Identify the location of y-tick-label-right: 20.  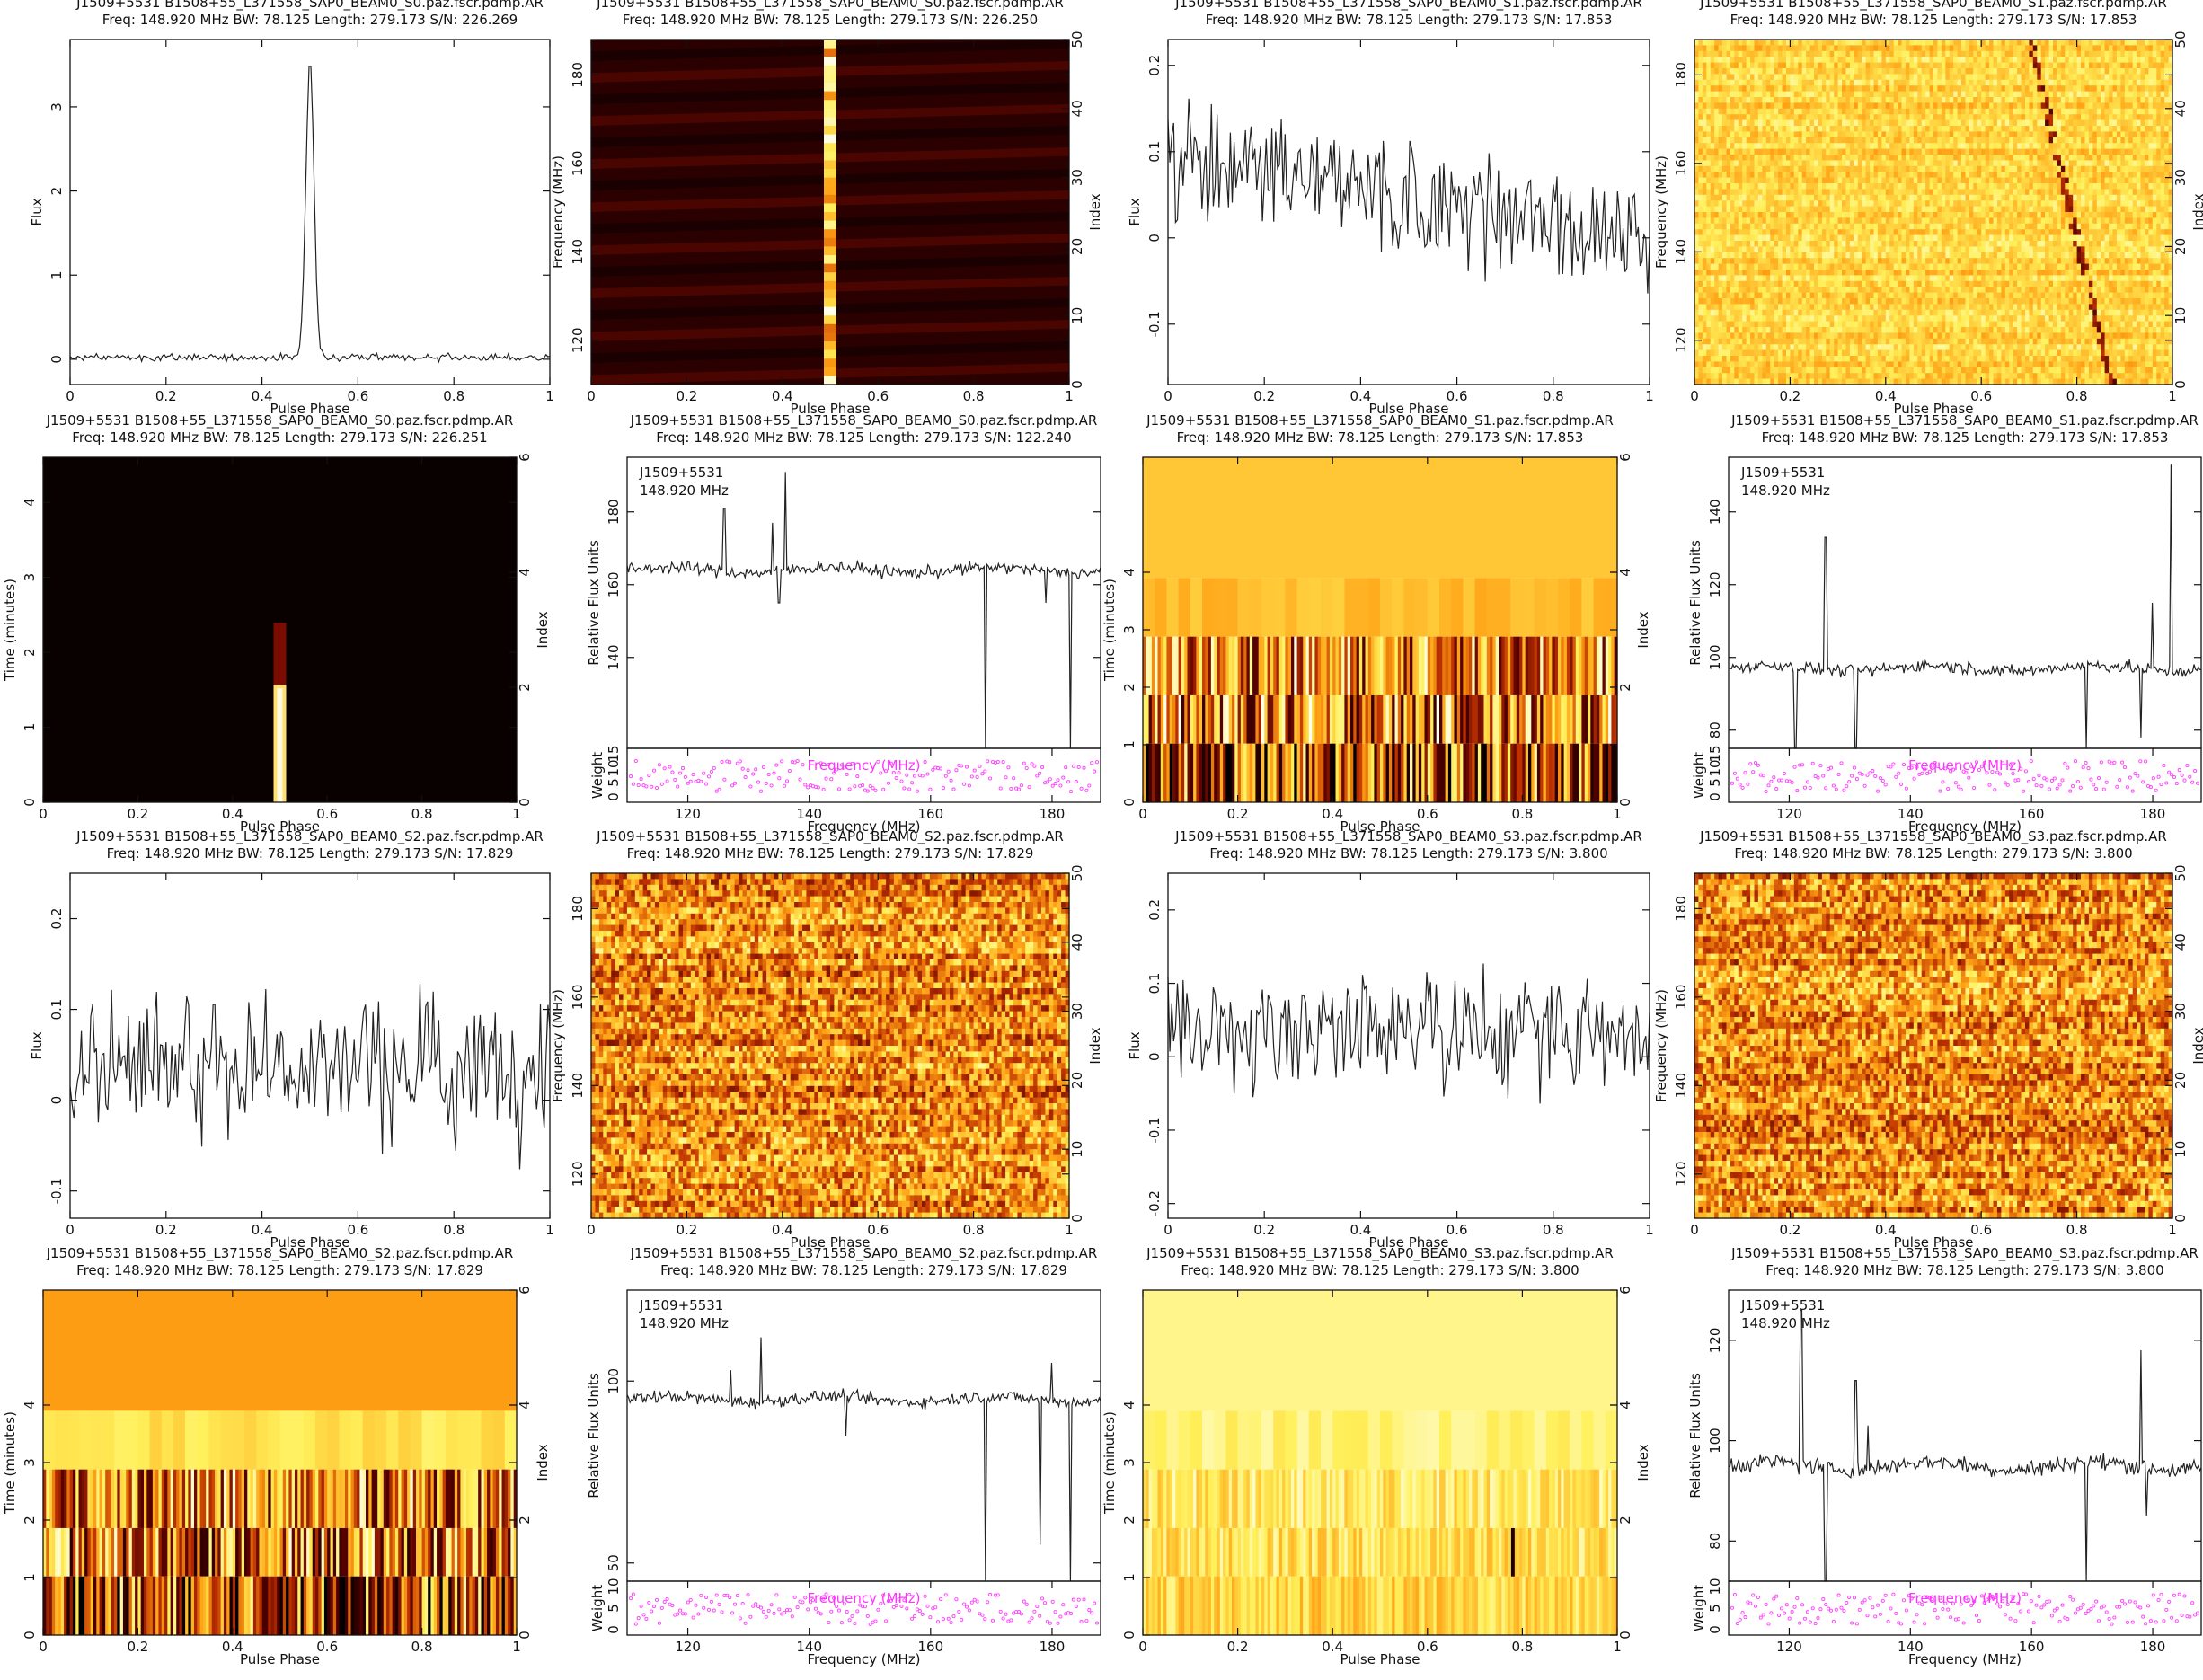
(1077, 247).